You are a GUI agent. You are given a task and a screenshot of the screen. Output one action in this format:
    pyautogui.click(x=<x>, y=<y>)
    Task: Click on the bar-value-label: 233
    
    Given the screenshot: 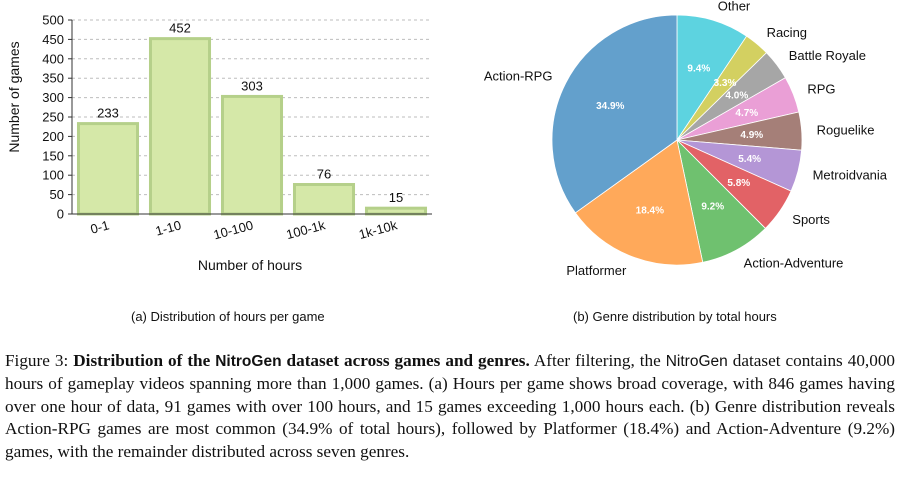 What is the action you would take?
    pyautogui.click(x=108, y=113)
    